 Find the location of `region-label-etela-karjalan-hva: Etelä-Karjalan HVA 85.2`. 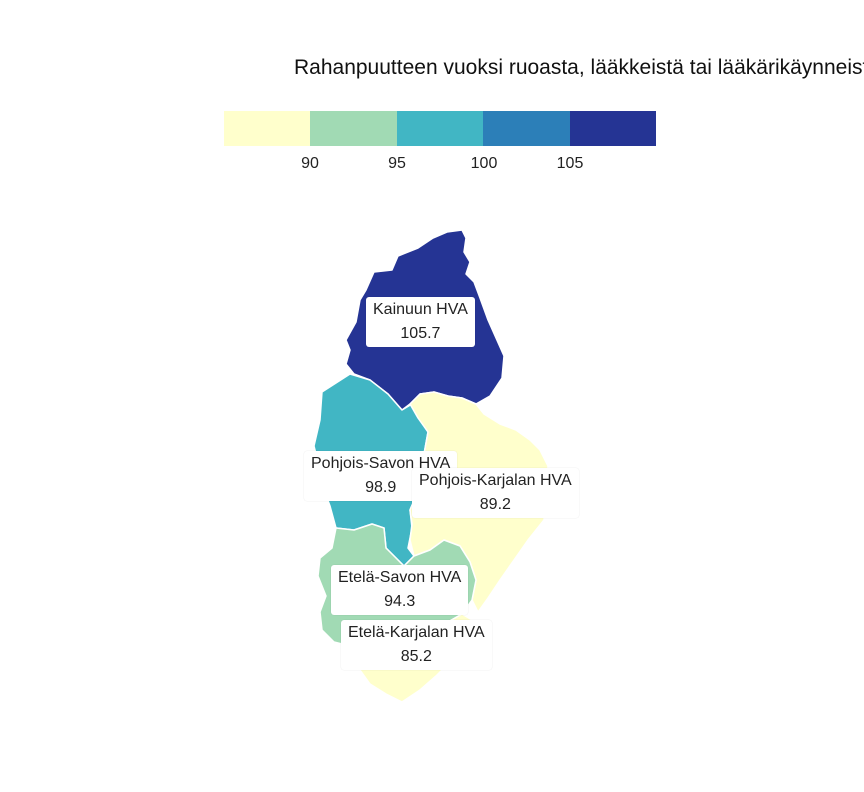

region-label-etela-karjalan-hva: Etelä-Karjalan HVA 85.2 is located at coordinates (416, 645).